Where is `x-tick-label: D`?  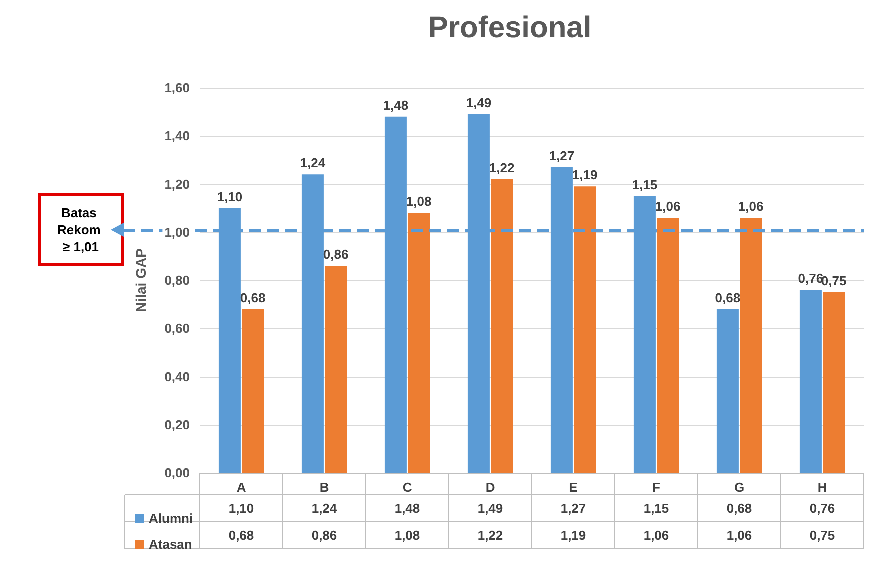 x-tick-label: D is located at coordinates (491, 487).